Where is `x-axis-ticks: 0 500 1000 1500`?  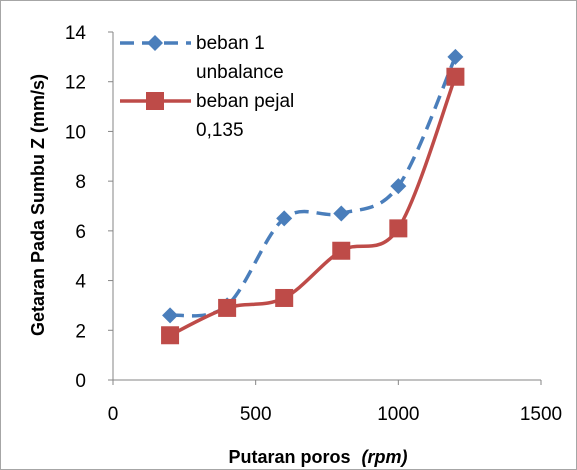
x-axis-ticks: 0 500 1000 1500 is located at coordinates (335, 402).